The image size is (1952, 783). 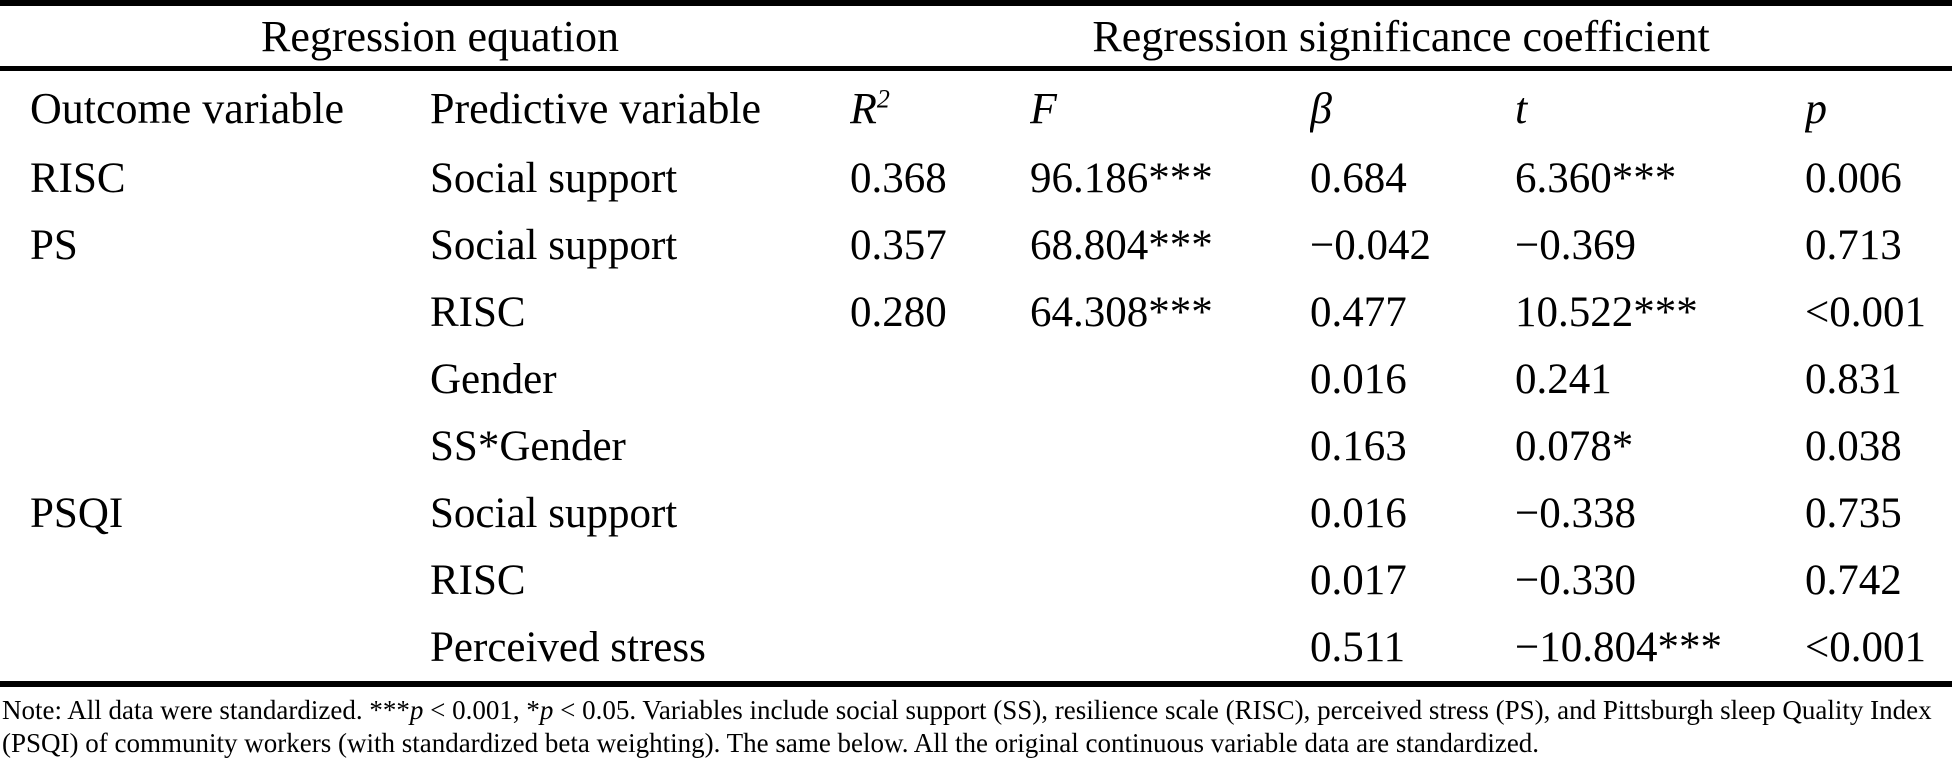 What do you see at coordinates (1853, 178) in the screenshot?
I see `cell-p-value: 0.006` at bounding box center [1853, 178].